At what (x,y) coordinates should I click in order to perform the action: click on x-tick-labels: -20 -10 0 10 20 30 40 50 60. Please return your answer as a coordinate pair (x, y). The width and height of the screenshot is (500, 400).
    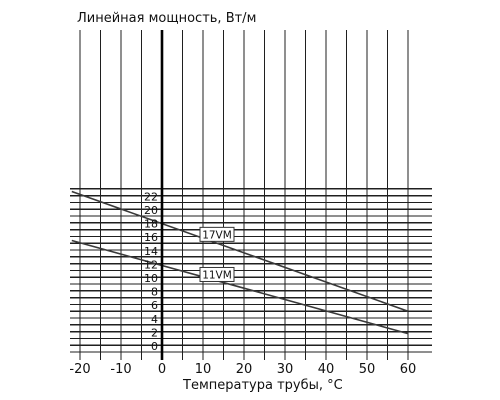
    Looking at the image, I should click on (242, 369).